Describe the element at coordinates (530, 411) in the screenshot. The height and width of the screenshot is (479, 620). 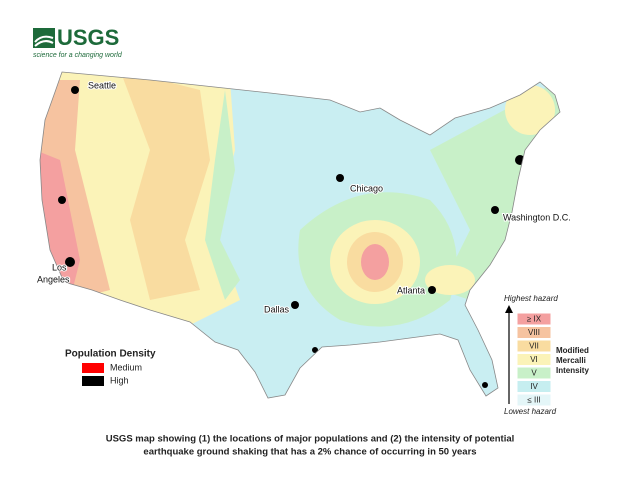
I see `hazard-bottom-label: Lowest hazard` at that location.